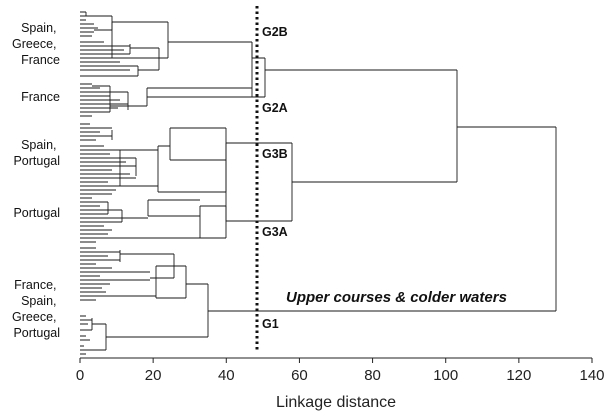 The width and height of the screenshot is (611, 417). Describe the element at coordinates (506, 126) in the screenshot. I see `branch-g2-g3` at that location.